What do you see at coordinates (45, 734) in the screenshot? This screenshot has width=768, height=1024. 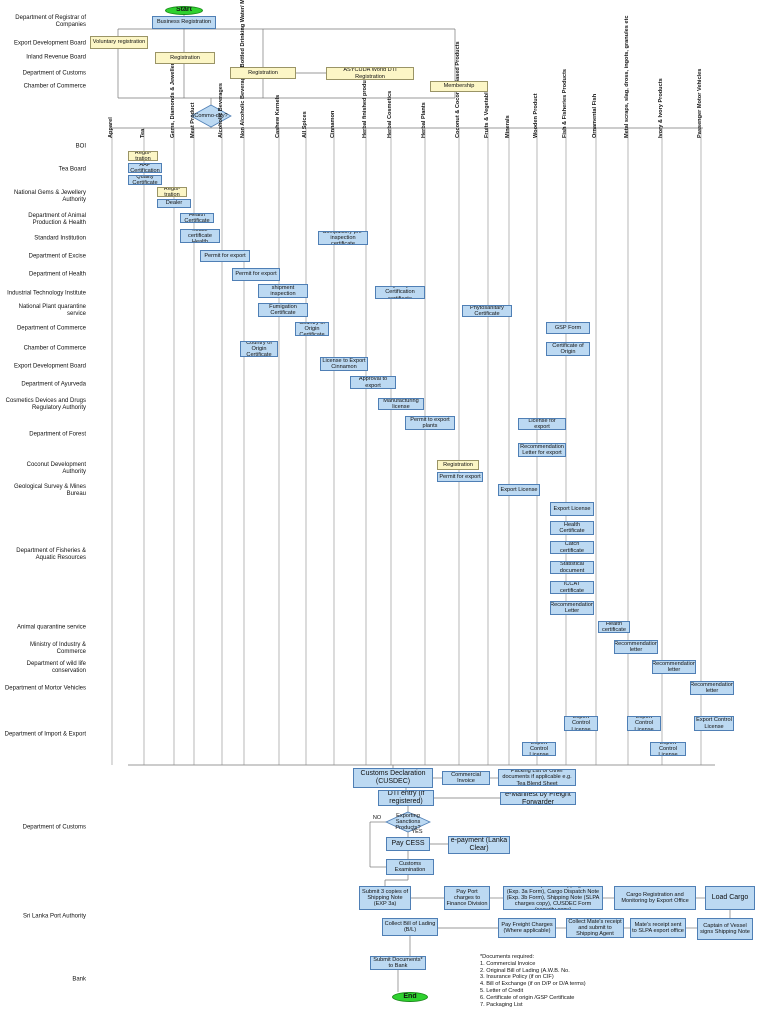 I see `agency-label: Department of Import & Export` at bounding box center [45, 734].